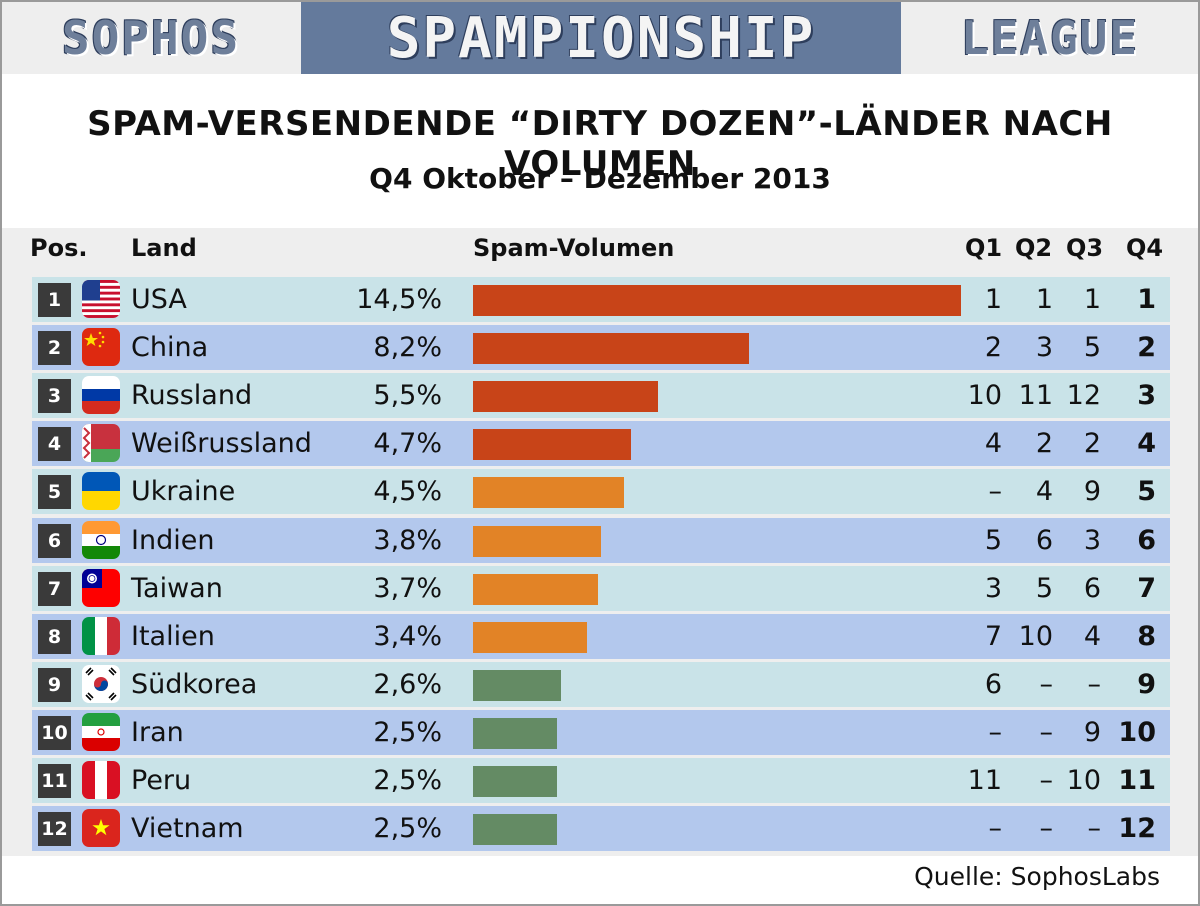 The image size is (1200, 906). I want to click on position-badge: 6, so click(54, 540).